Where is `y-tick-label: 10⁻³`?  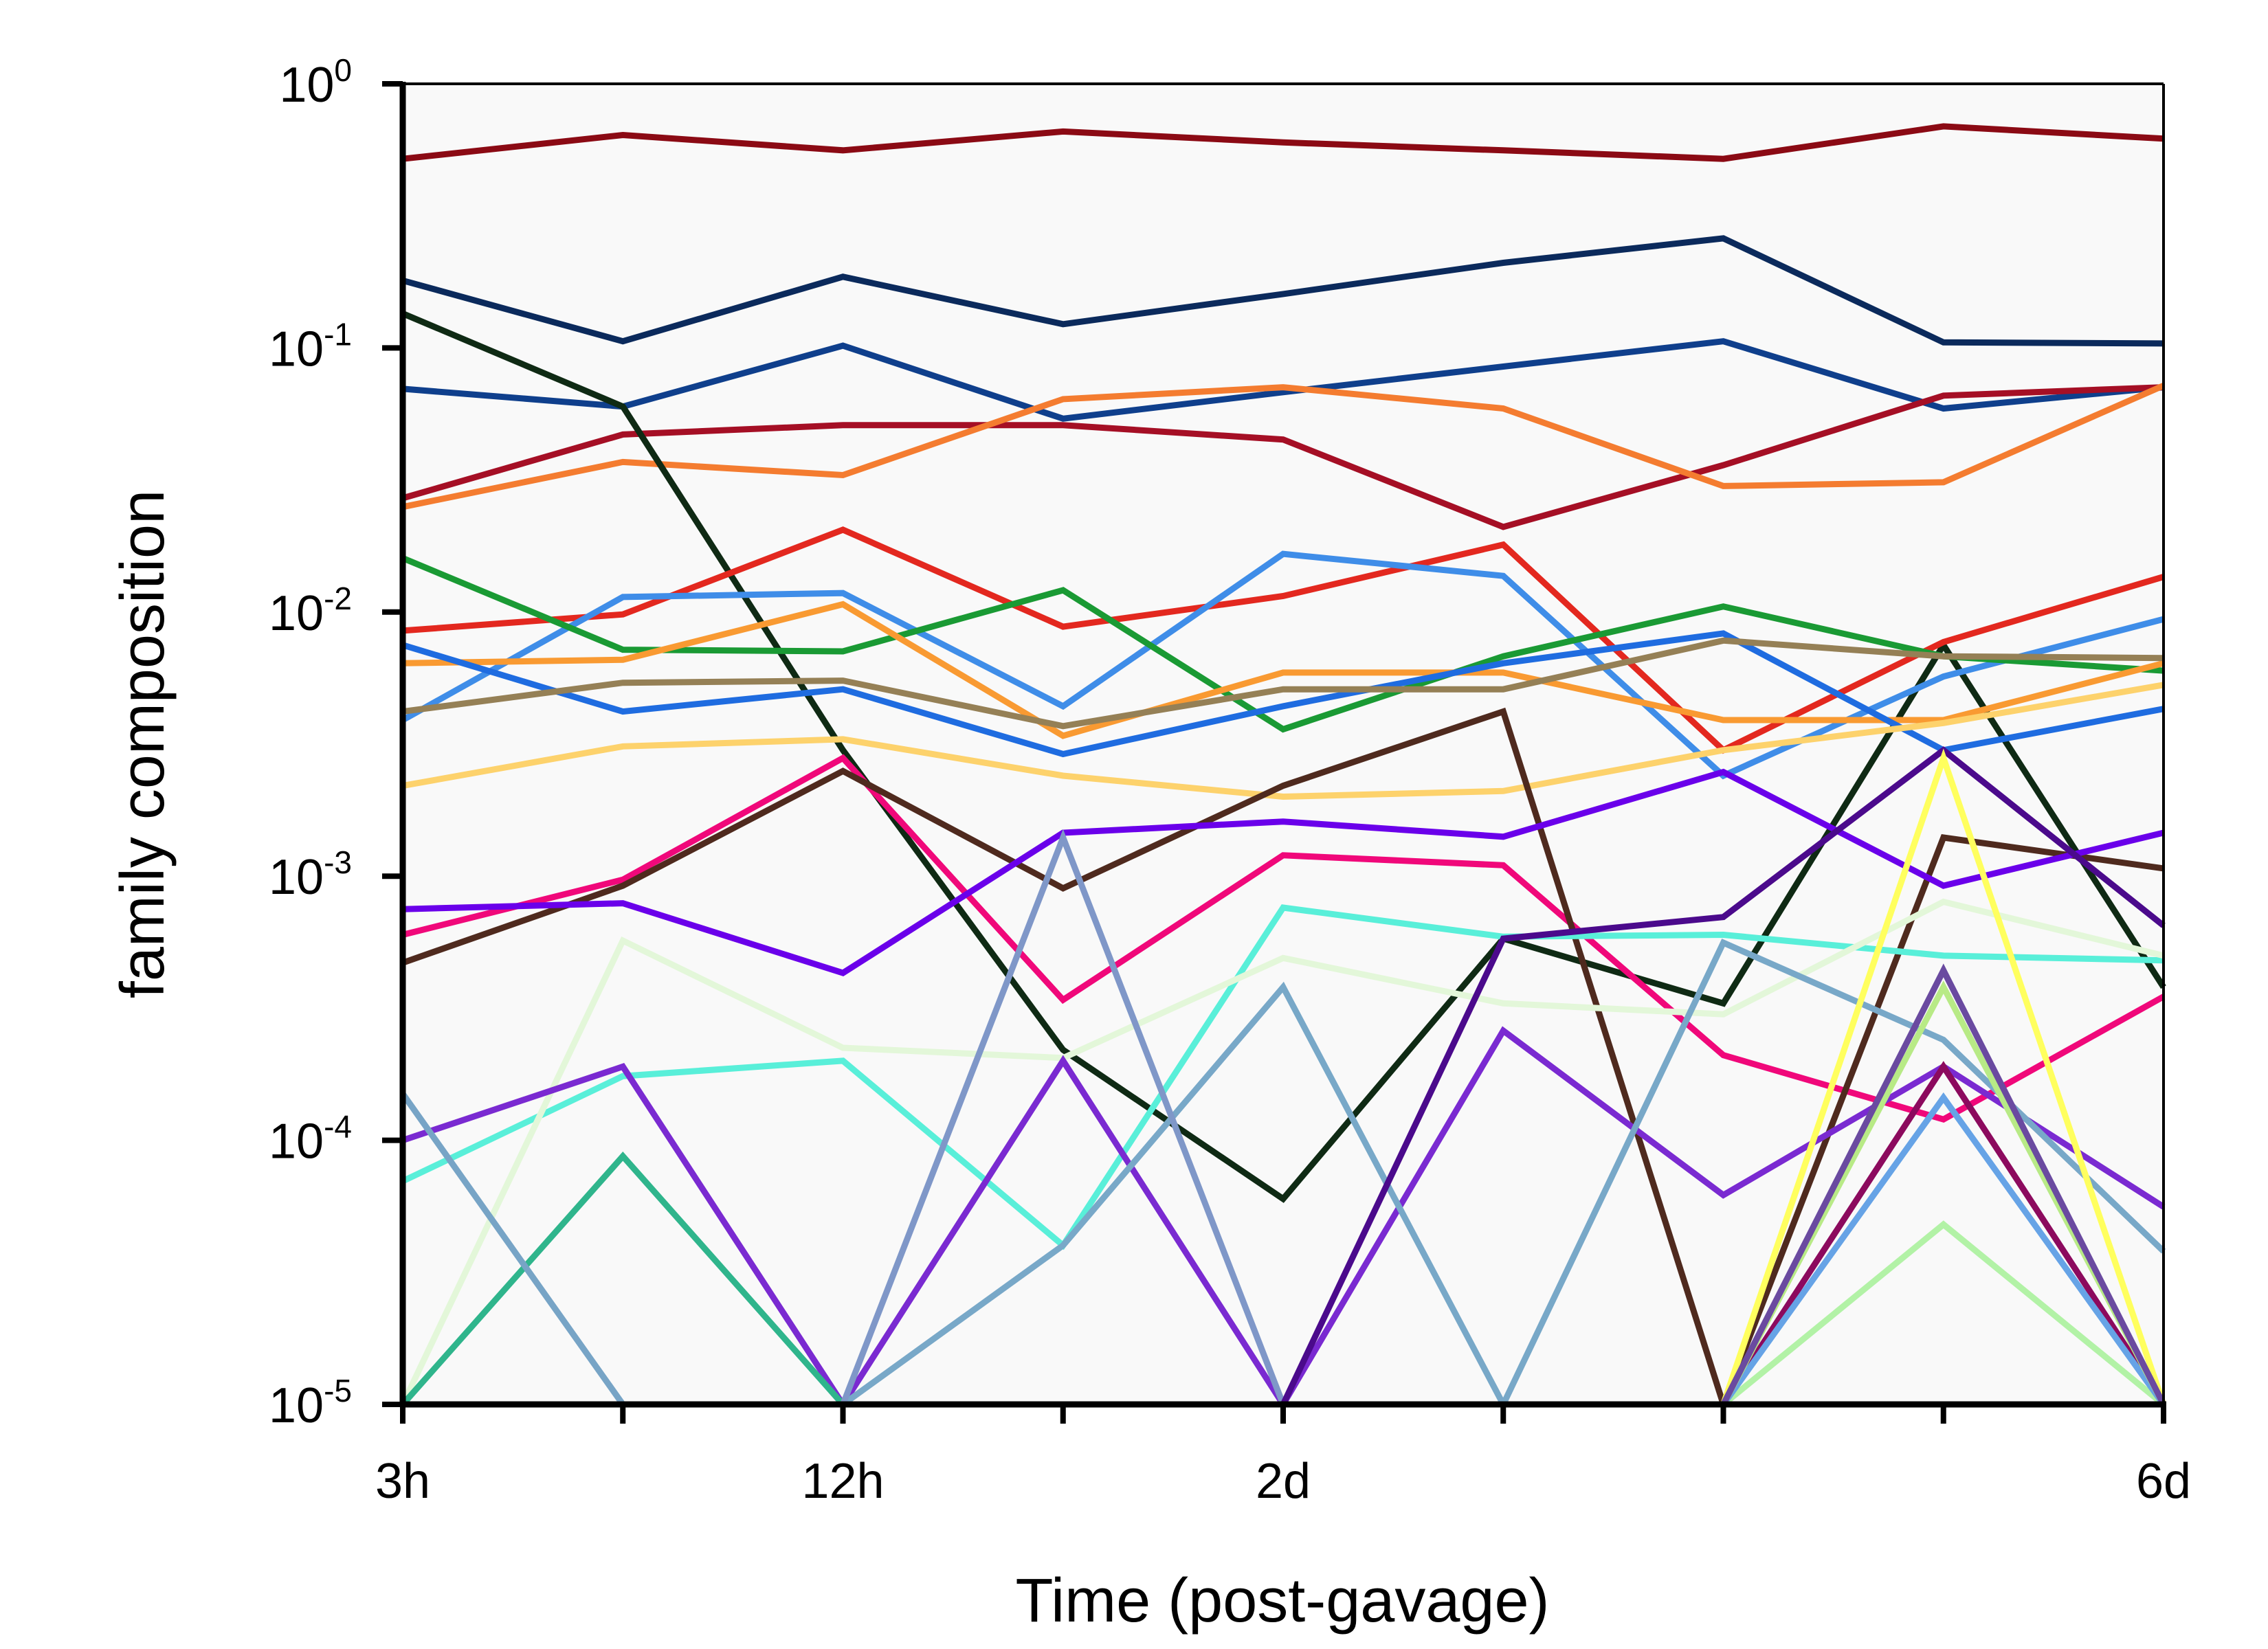 y-tick-label: 10⁻³ is located at coordinates (310, 874).